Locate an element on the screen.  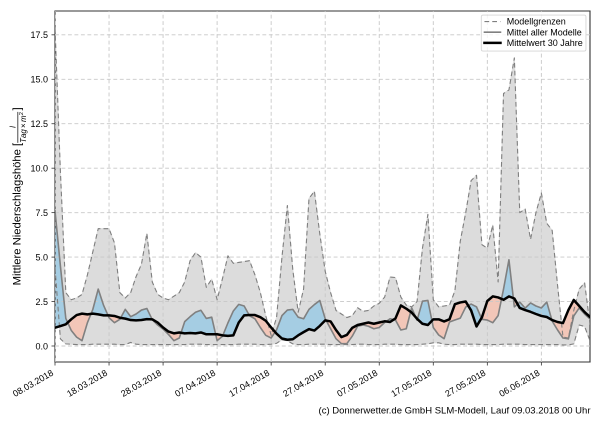
svg-text: 5.0 is located at coordinates (41, 257).